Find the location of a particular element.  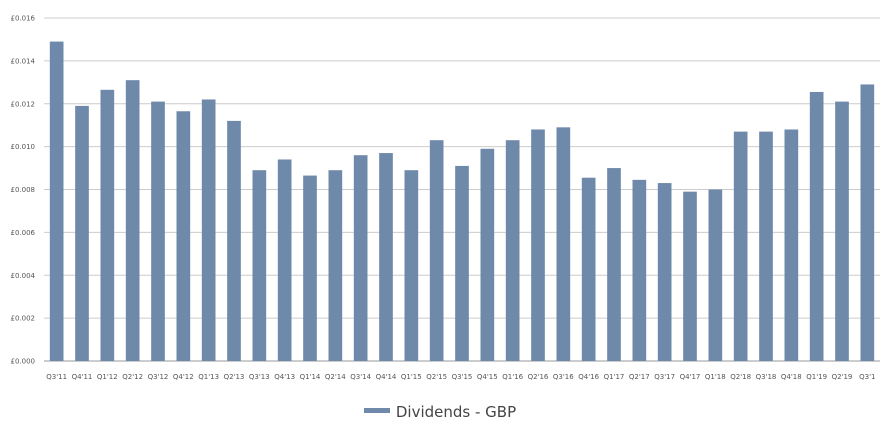

x-tick-label: Q3'16 is located at coordinates (563, 377).